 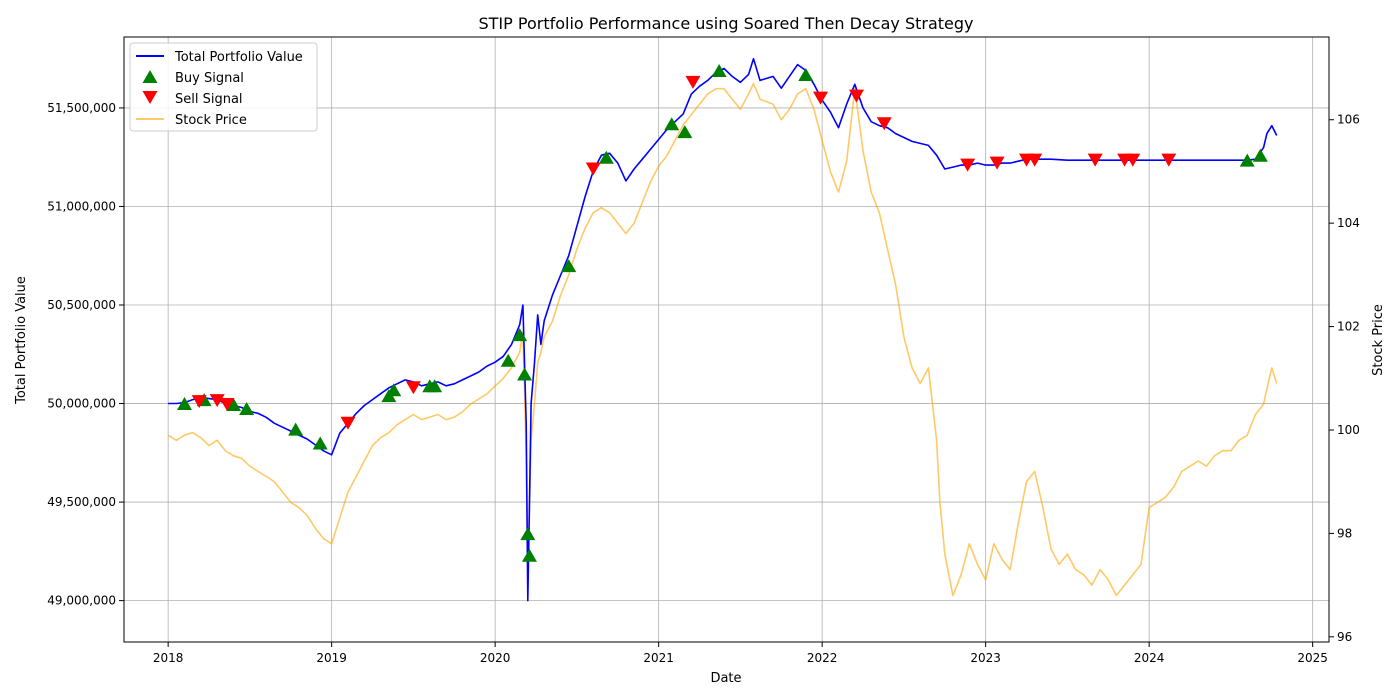 I want to click on x-axis-label: Date, so click(x=725, y=678).